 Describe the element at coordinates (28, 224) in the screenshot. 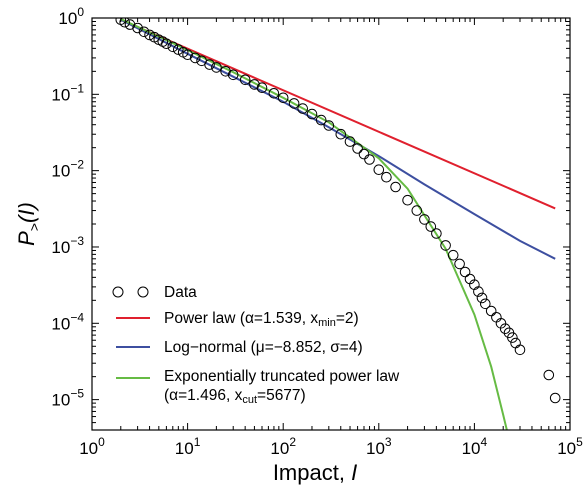

I see `y-axis-label: P>(I)` at that location.